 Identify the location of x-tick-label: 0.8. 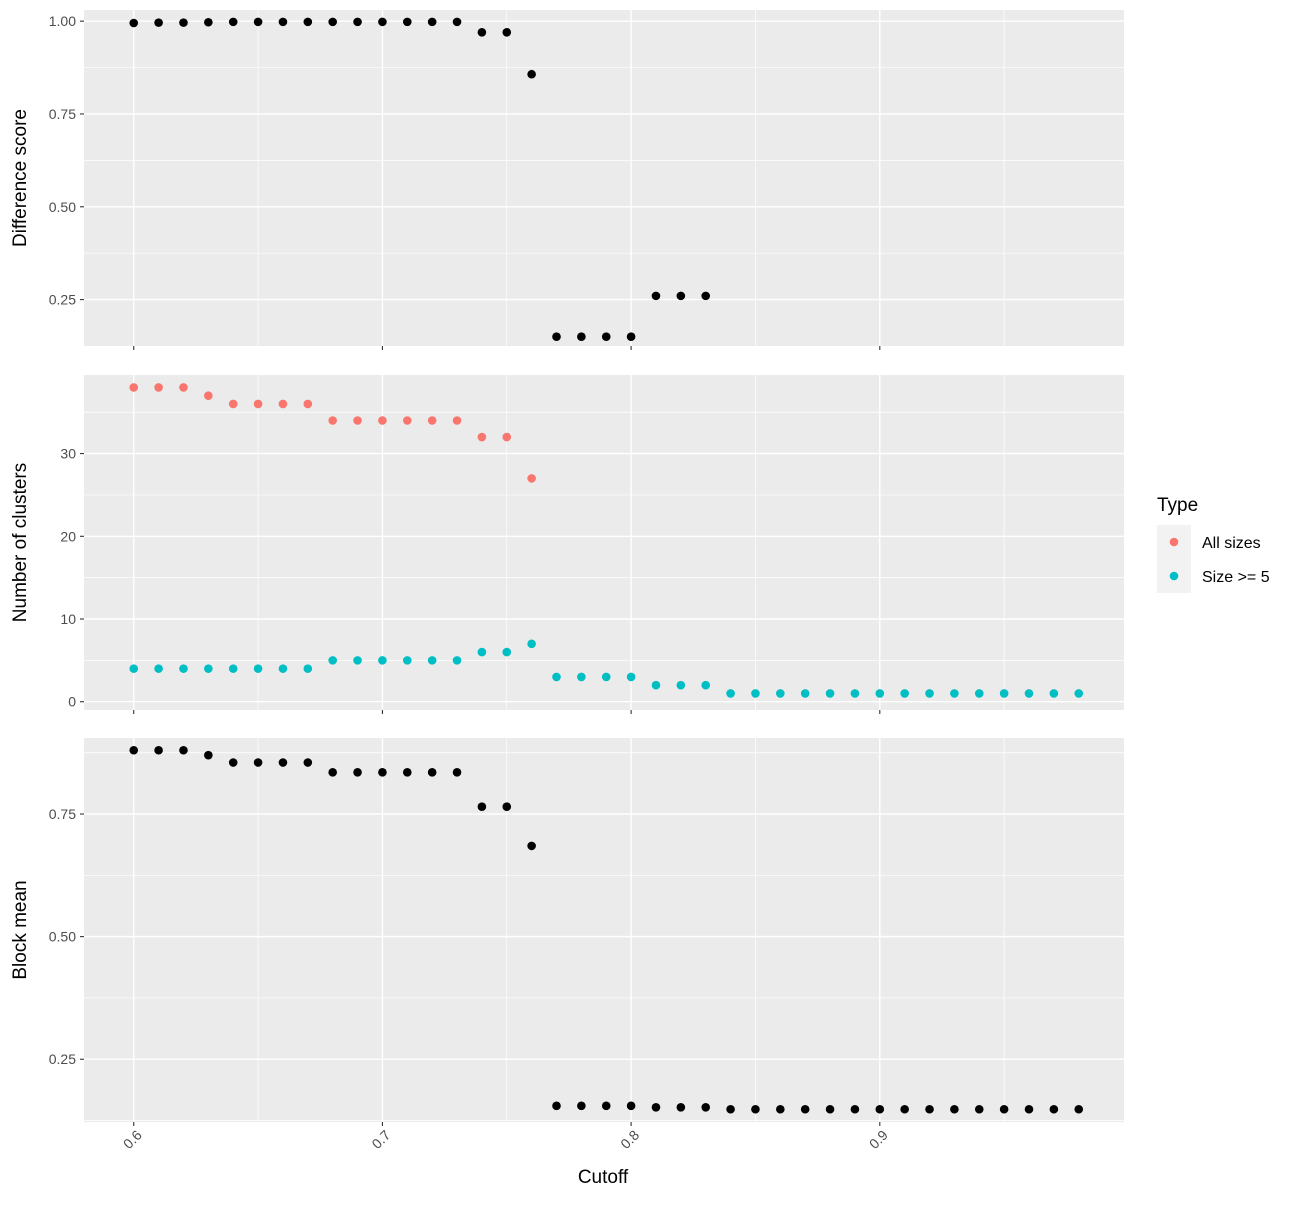
(629, 1139).